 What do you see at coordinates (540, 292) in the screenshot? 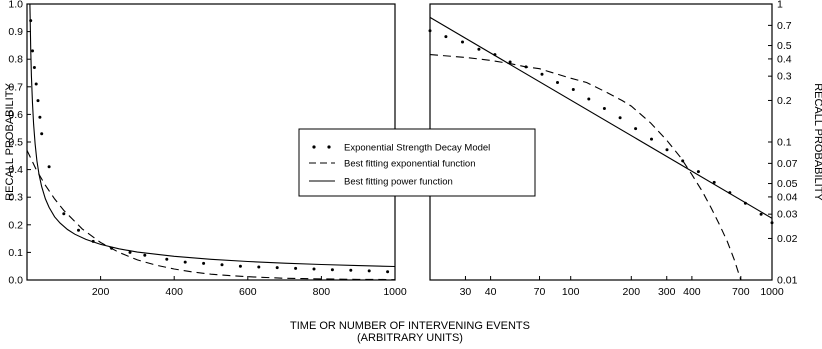
I see `right-x-tick-label: 70` at bounding box center [540, 292].